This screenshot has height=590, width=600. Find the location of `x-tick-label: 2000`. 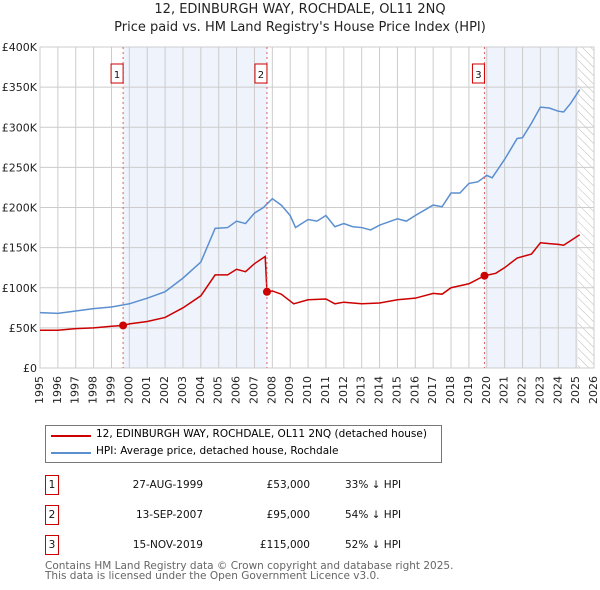

x-tick-label: 2000 is located at coordinates (128, 390).